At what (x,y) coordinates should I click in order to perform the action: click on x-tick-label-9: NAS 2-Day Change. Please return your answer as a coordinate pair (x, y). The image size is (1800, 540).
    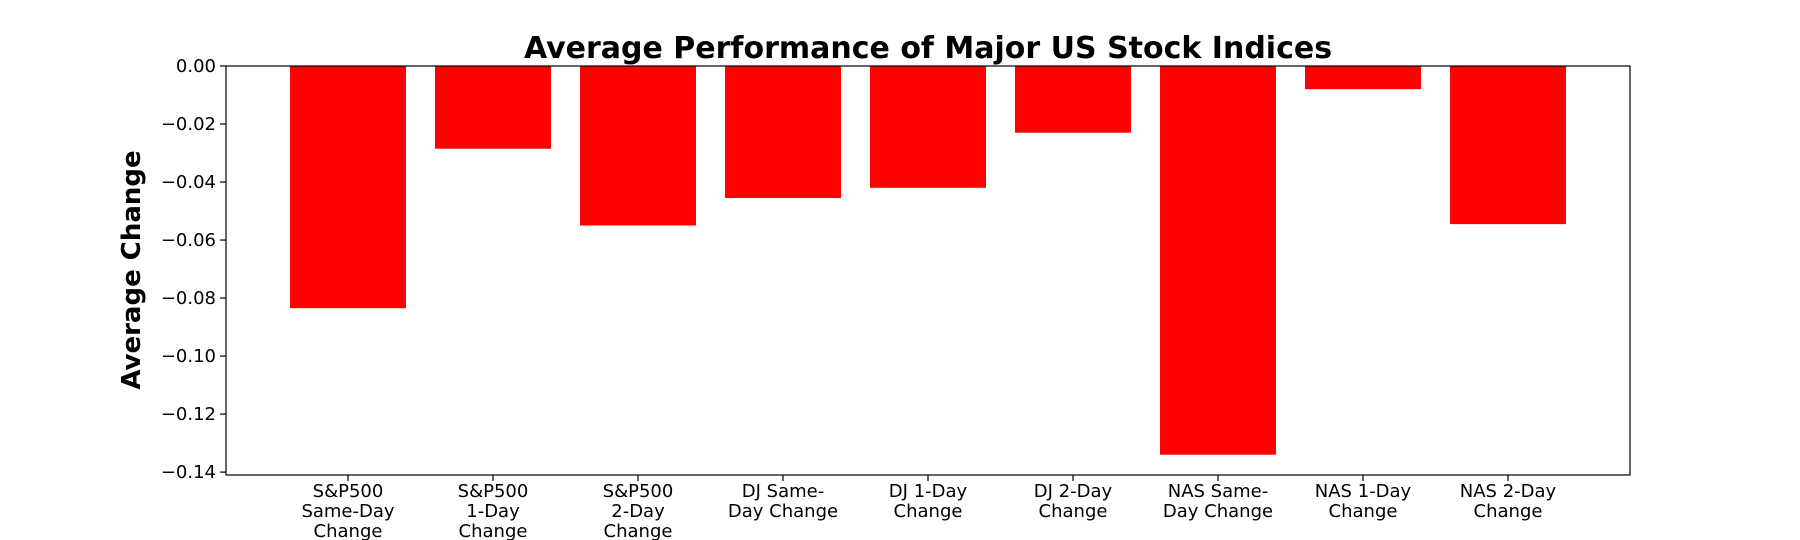
    Looking at the image, I should click on (1508, 501).